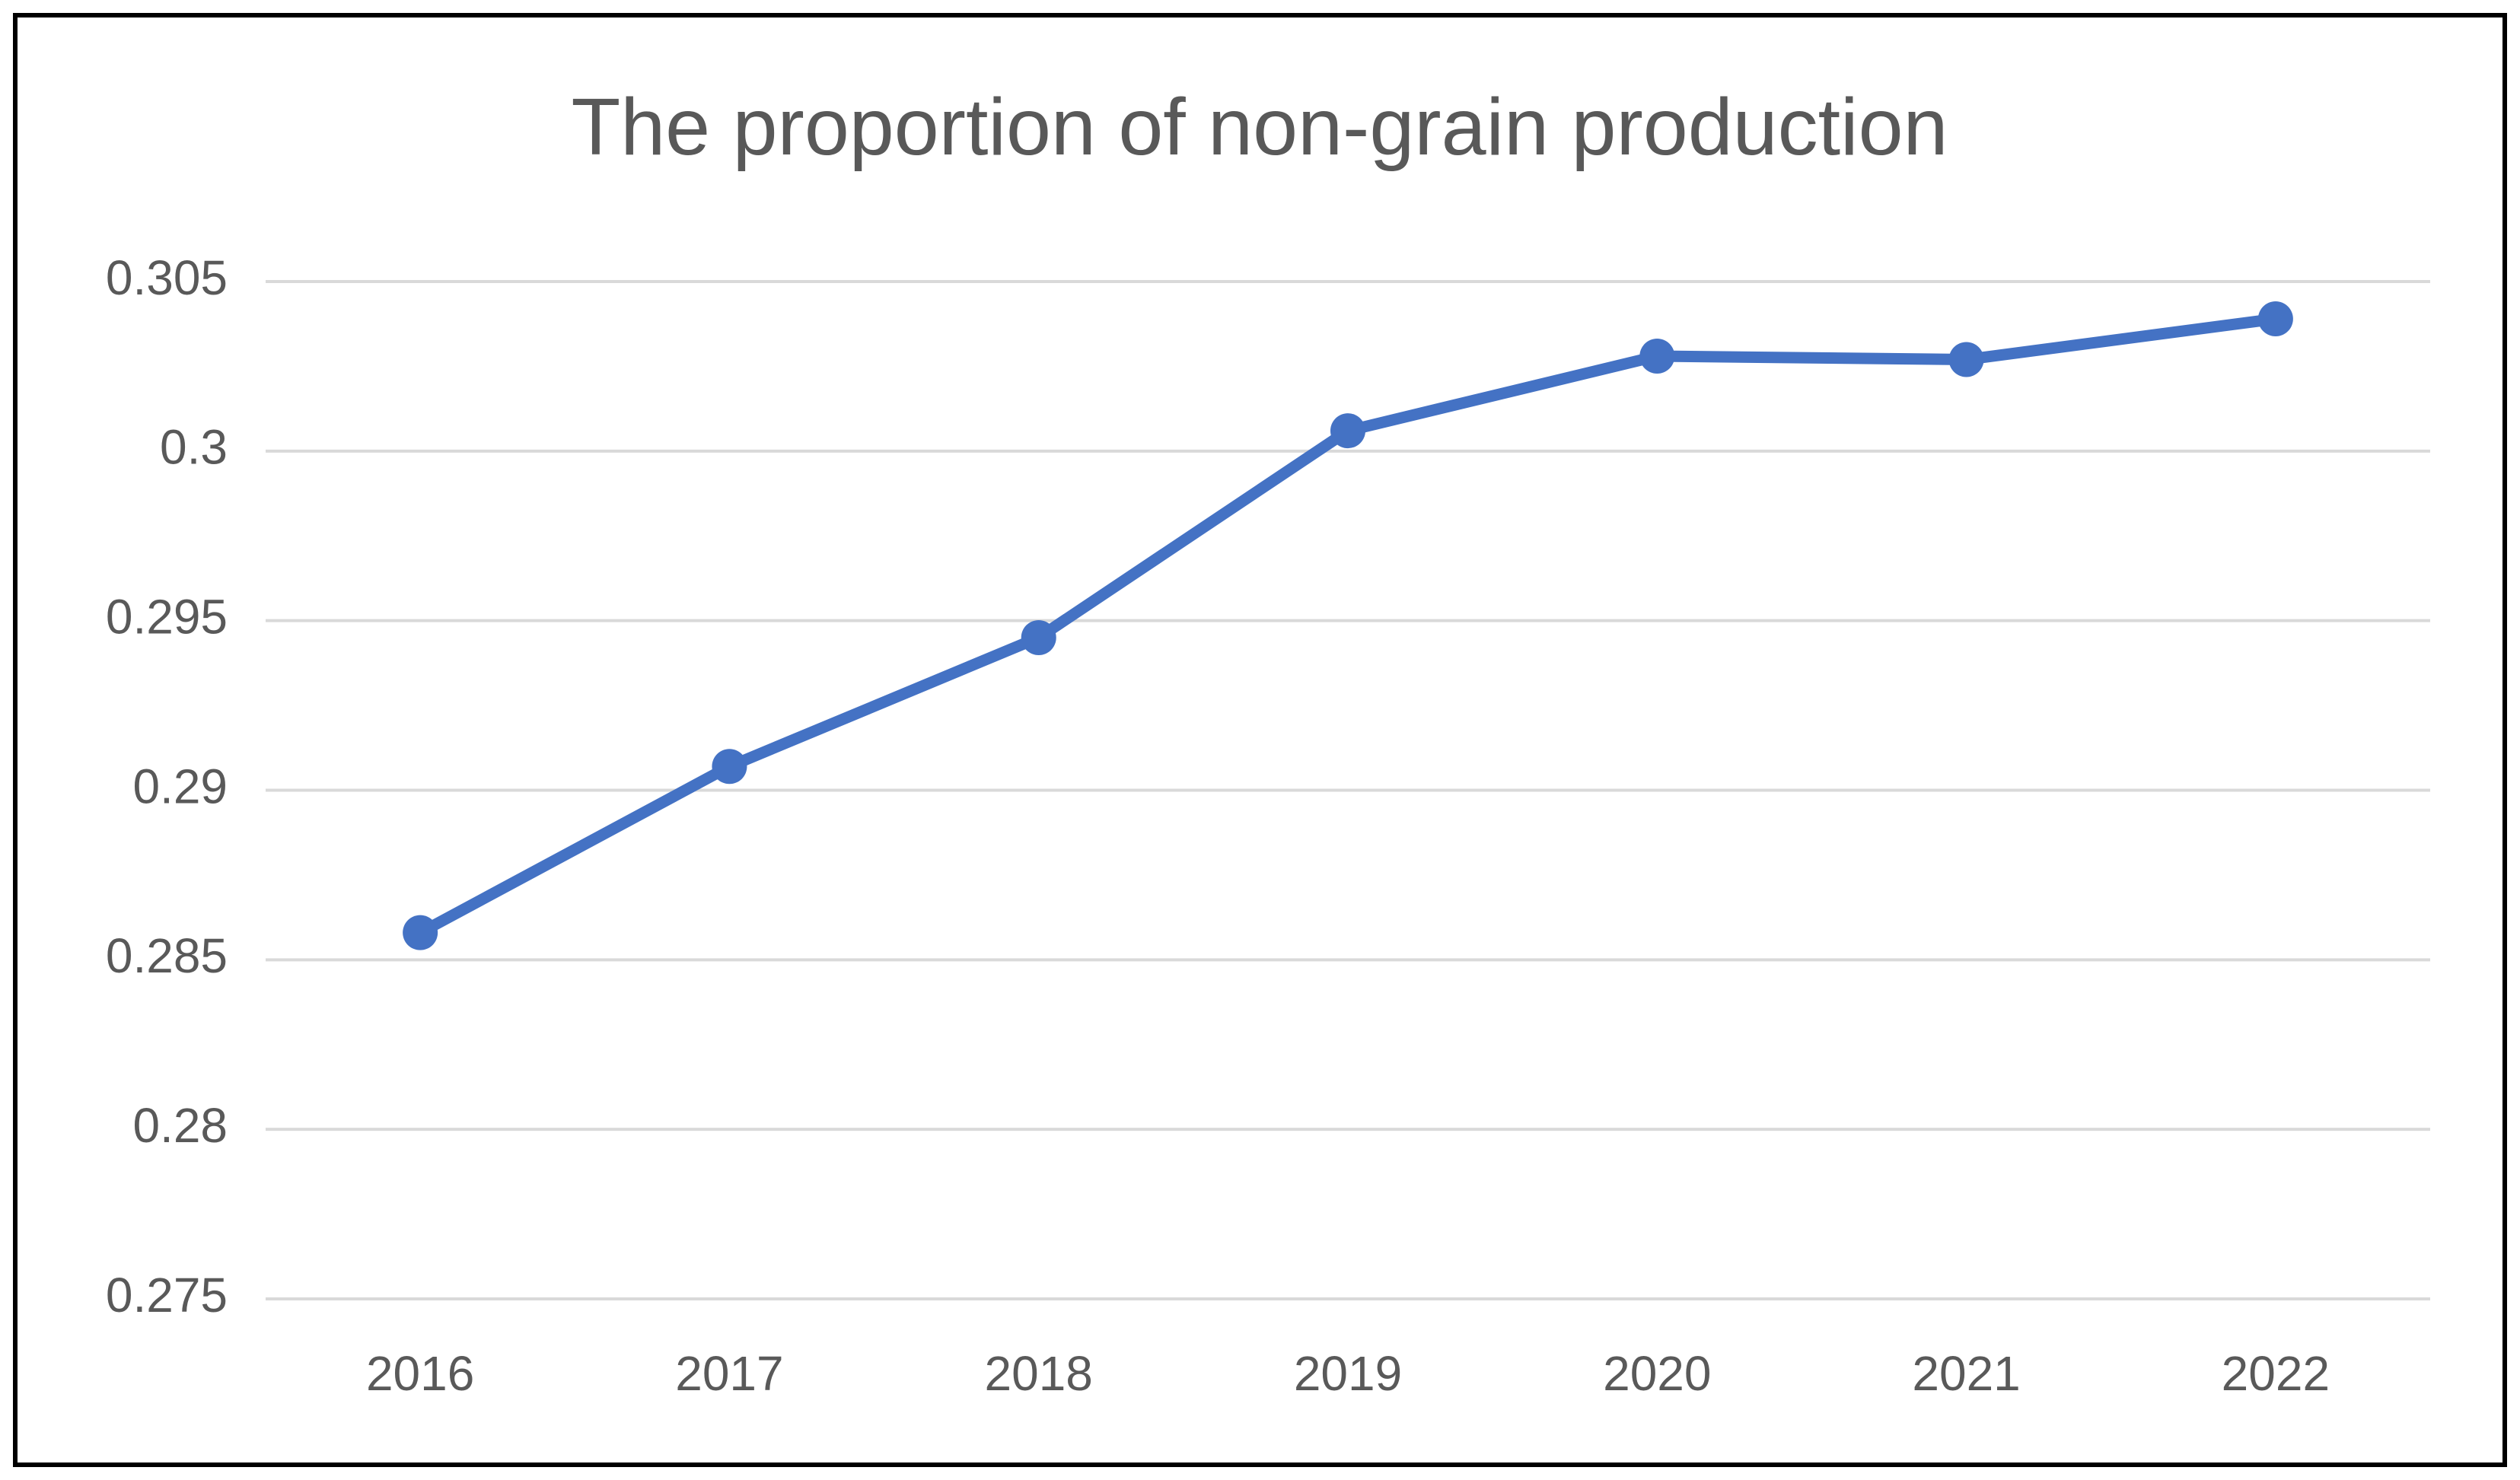 The width and height of the screenshot is (2520, 1480). Describe the element at coordinates (194, 447) in the screenshot. I see `y-tick-label: 0.3` at that location.